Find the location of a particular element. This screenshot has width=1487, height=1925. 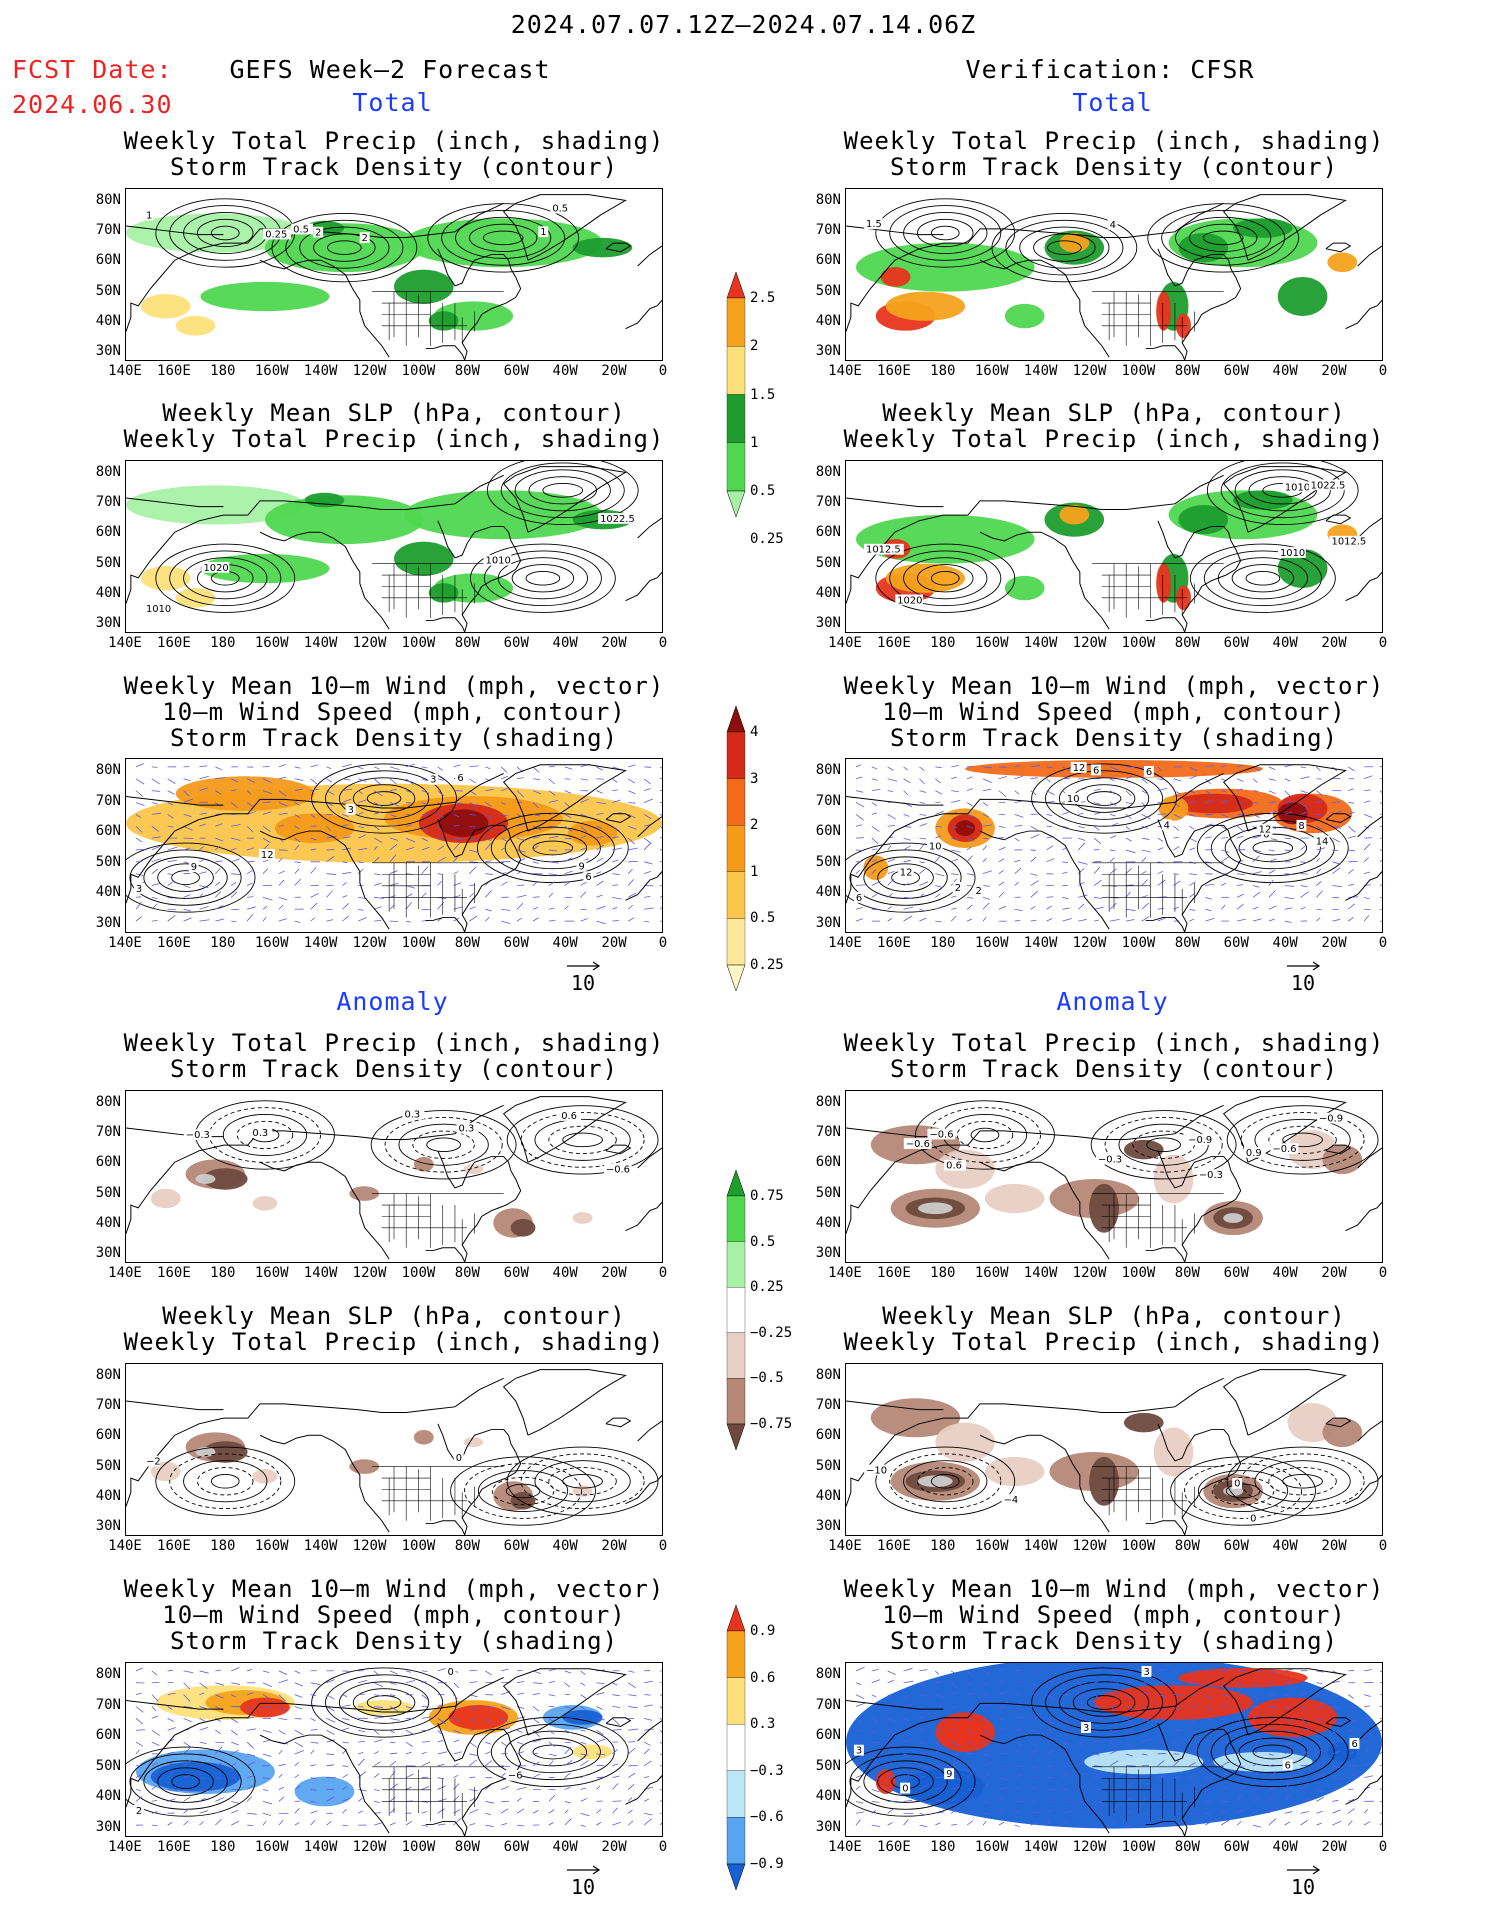

vf-total-slp-lat-label: 80N is located at coordinates (828, 472).